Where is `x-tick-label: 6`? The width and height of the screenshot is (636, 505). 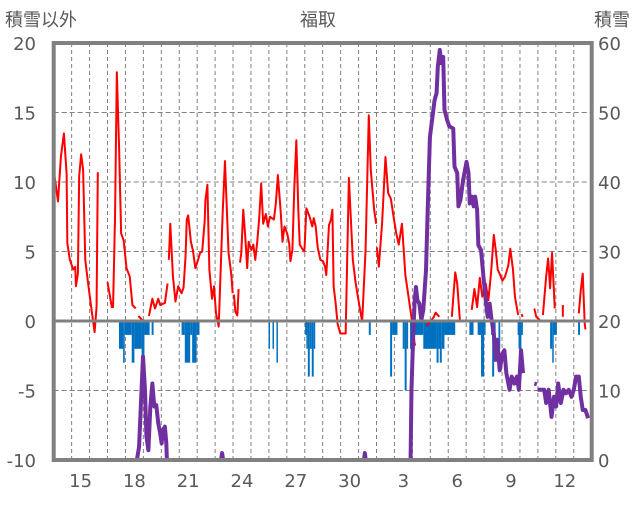
x-tick-label: 6 is located at coordinates (456, 481).